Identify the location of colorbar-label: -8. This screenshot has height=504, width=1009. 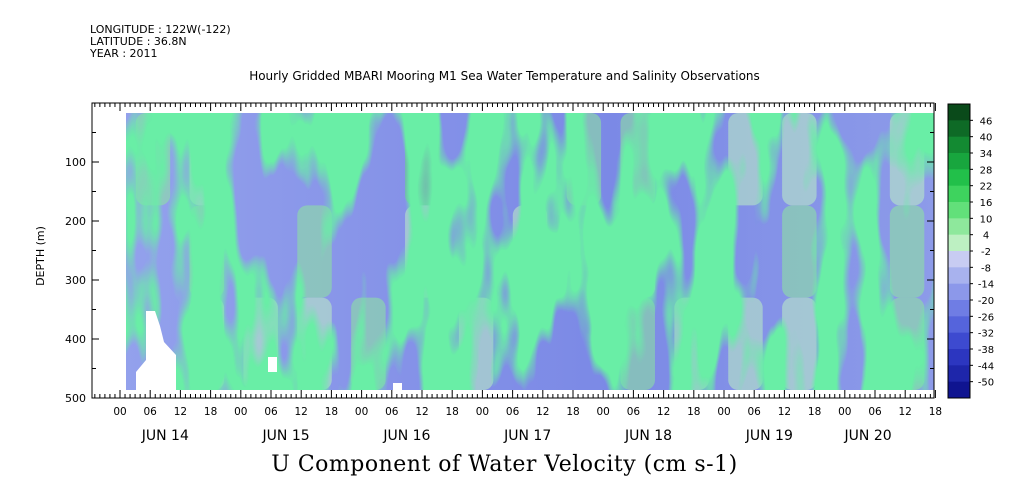
(986, 268).